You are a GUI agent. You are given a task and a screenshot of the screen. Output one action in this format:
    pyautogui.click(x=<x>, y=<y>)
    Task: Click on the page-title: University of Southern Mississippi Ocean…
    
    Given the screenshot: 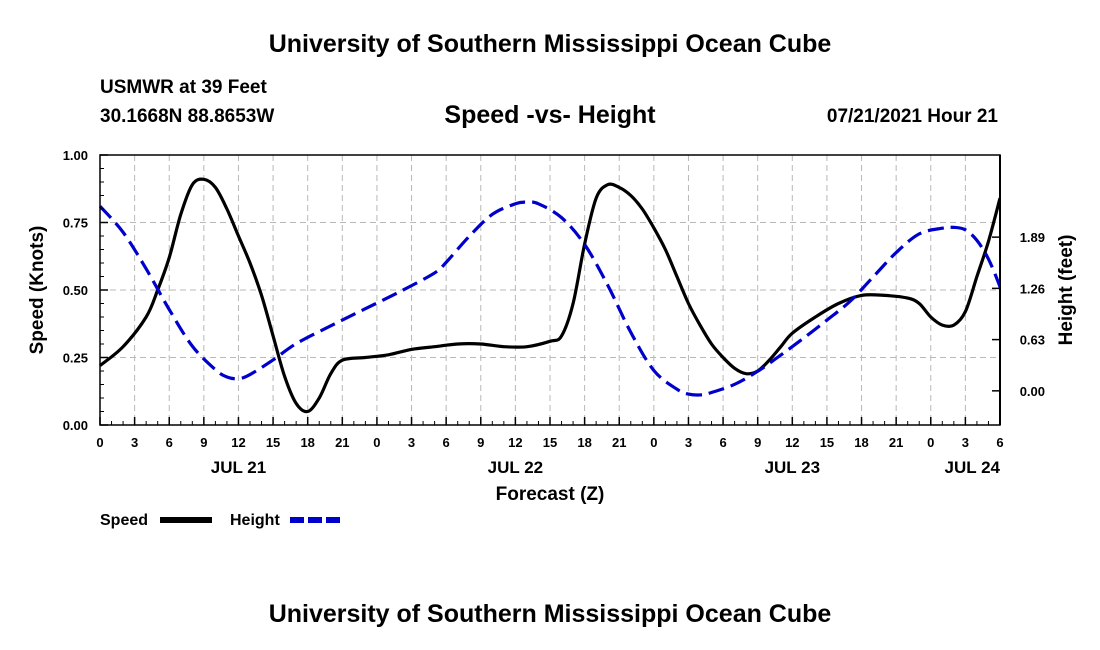 What is the action you would take?
    pyautogui.click(x=550, y=44)
    